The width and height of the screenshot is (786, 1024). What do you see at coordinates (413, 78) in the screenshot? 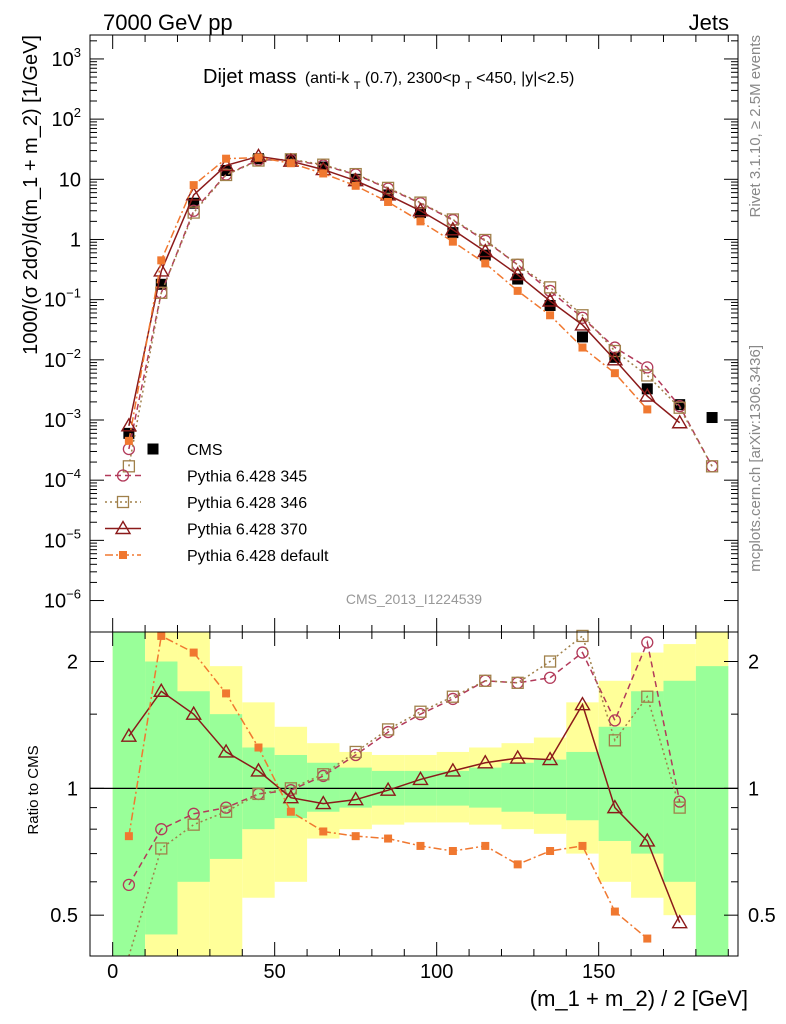
I see `title-part-2: (0.7), 2300<p` at bounding box center [413, 78].